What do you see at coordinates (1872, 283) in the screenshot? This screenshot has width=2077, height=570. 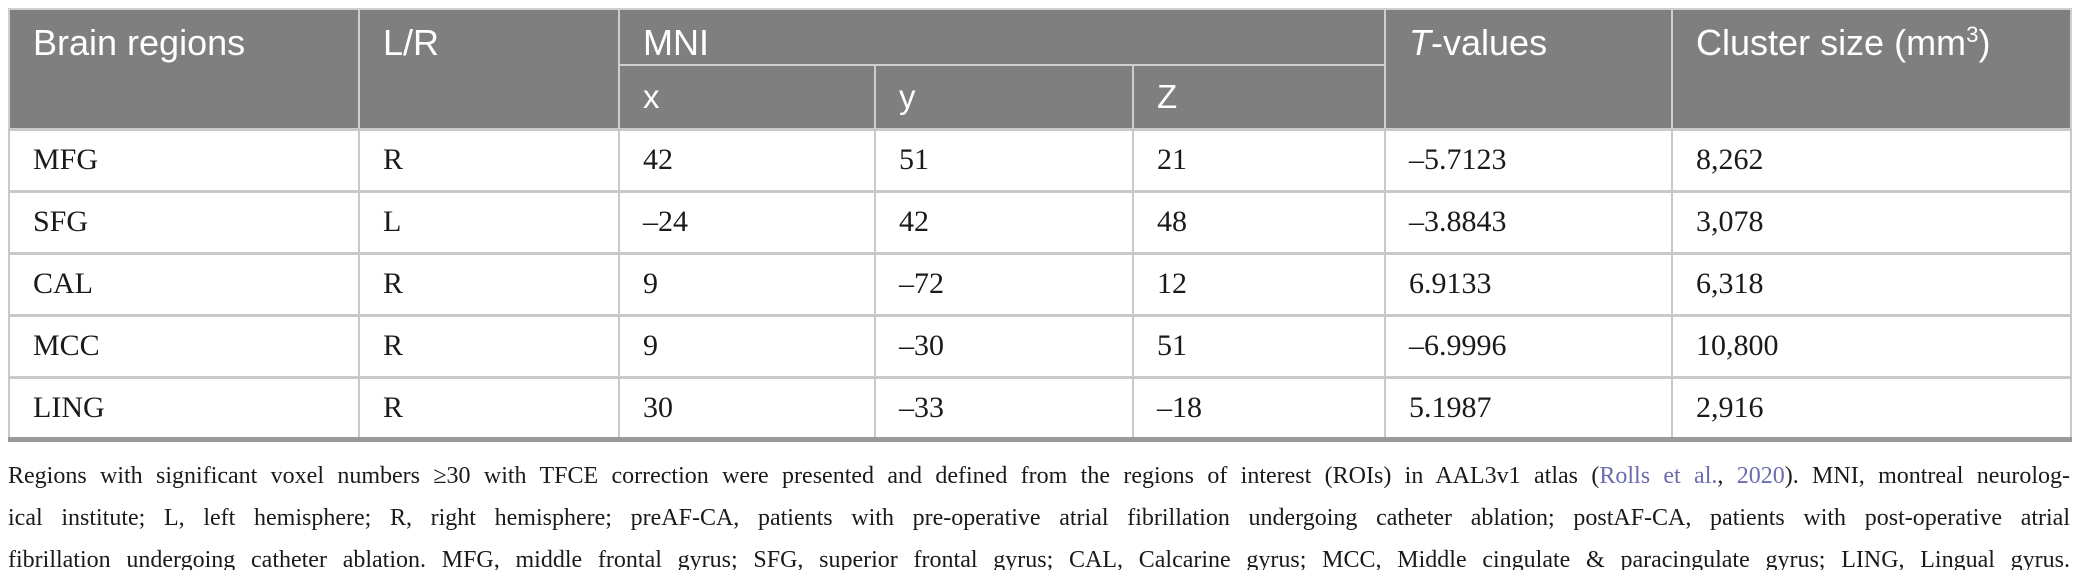 I see `cell-cluster: 6,318` at bounding box center [1872, 283].